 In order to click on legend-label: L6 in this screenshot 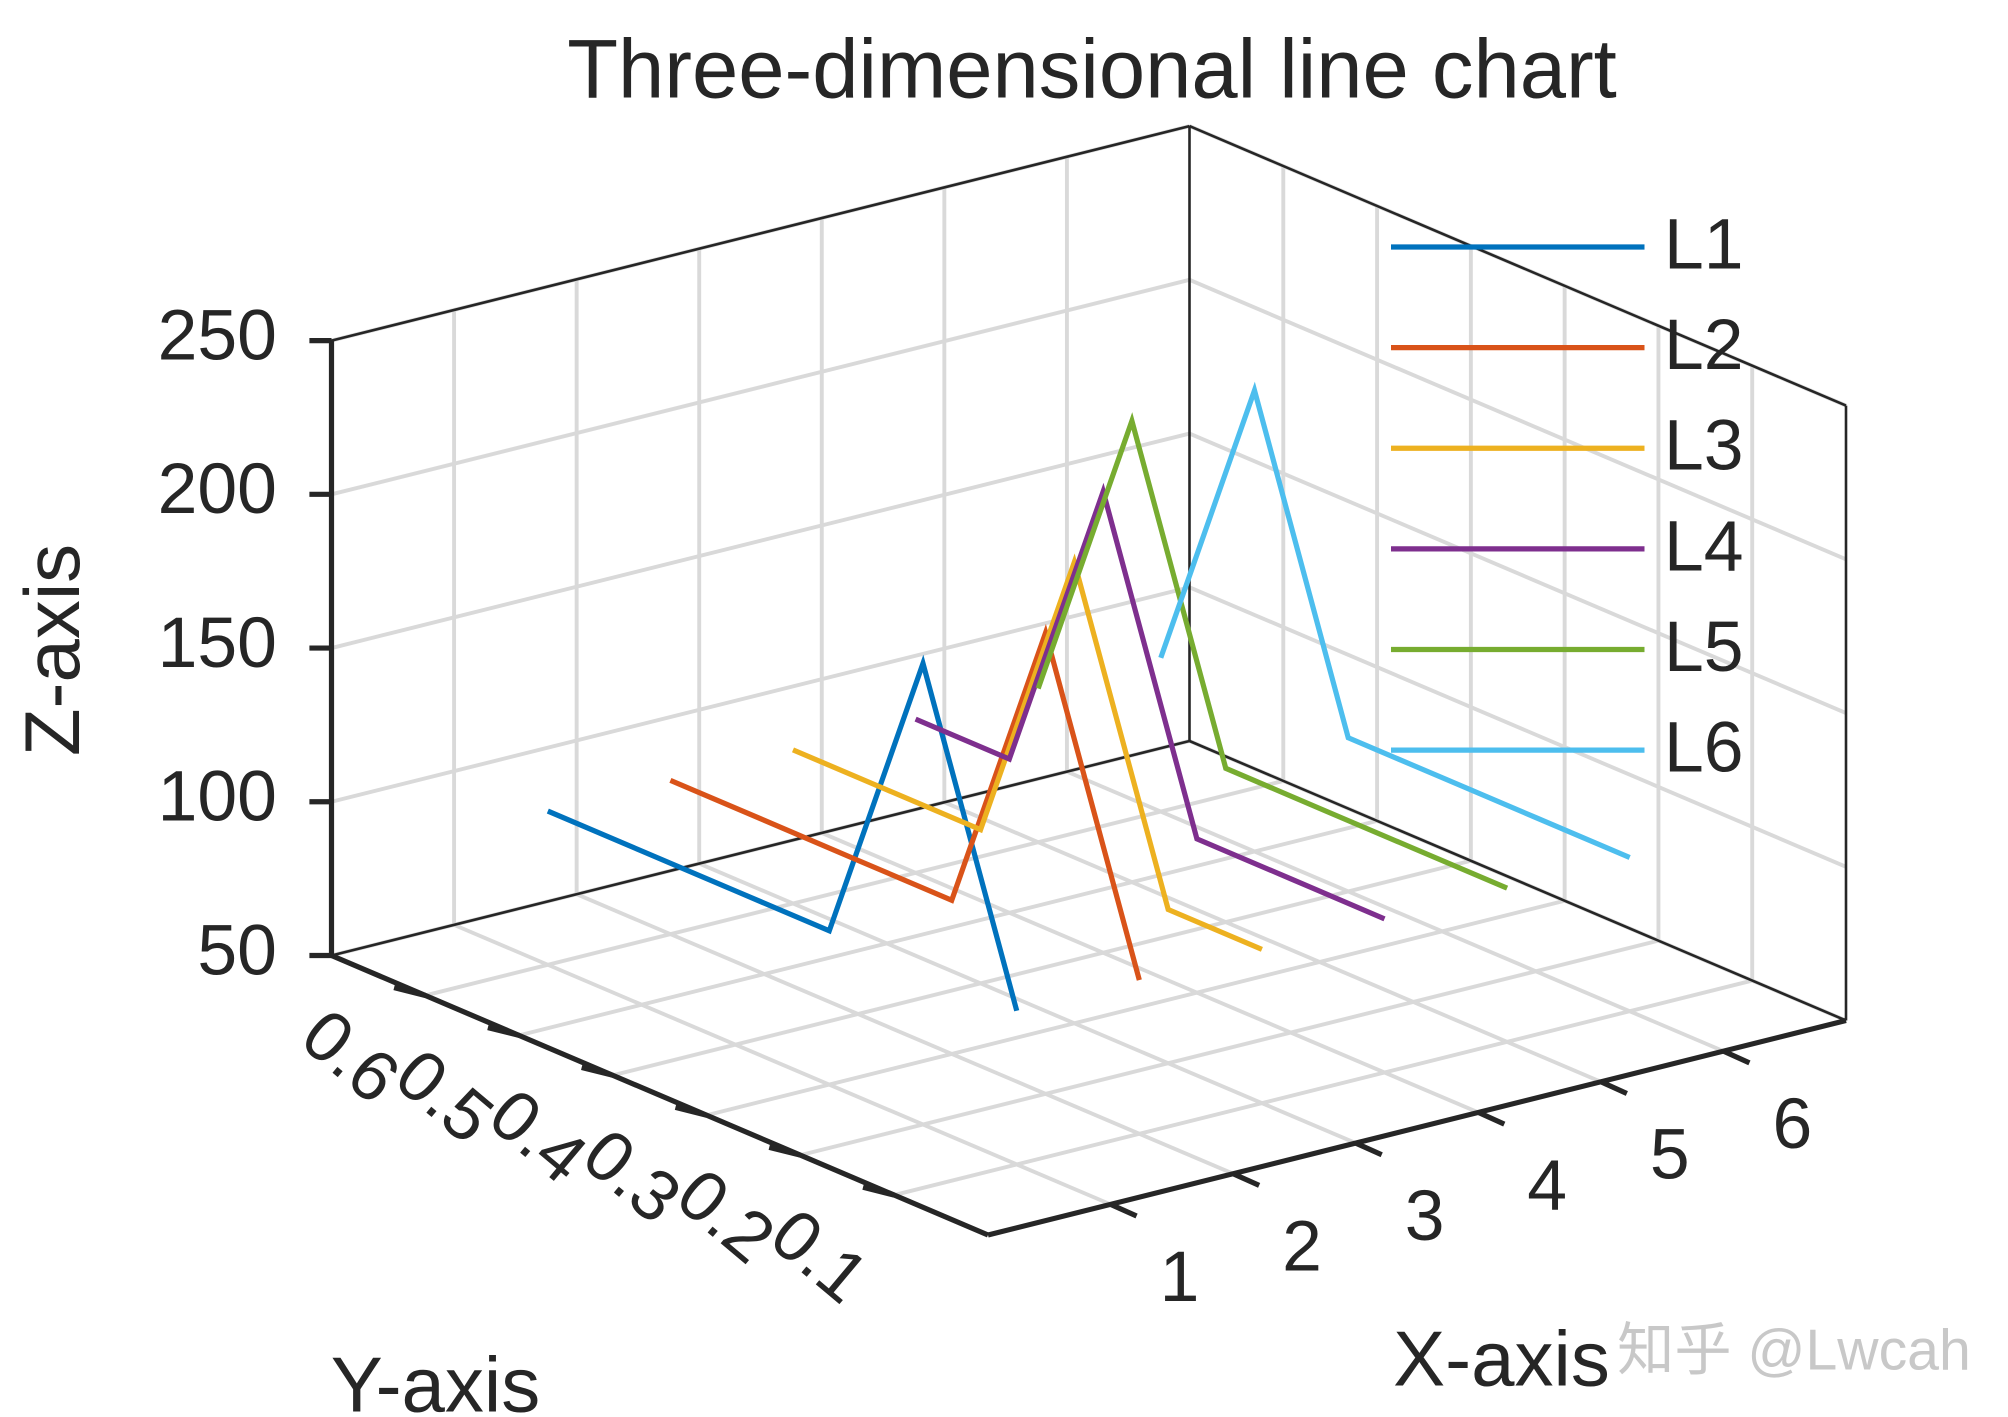, I will do `click(1704, 748)`.